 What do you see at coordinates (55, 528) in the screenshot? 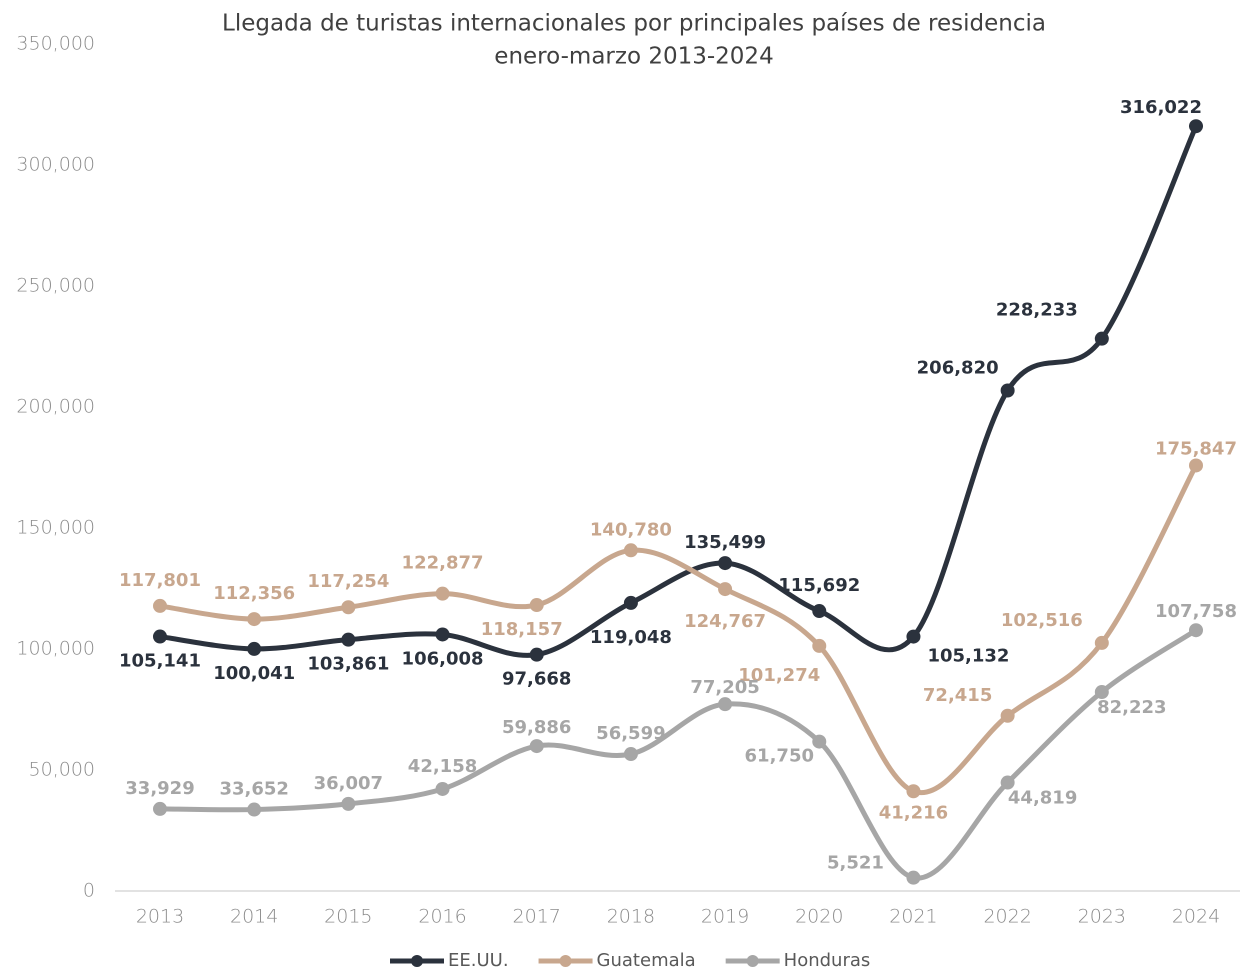
I see `y-tick-label: 150,000` at bounding box center [55, 528].